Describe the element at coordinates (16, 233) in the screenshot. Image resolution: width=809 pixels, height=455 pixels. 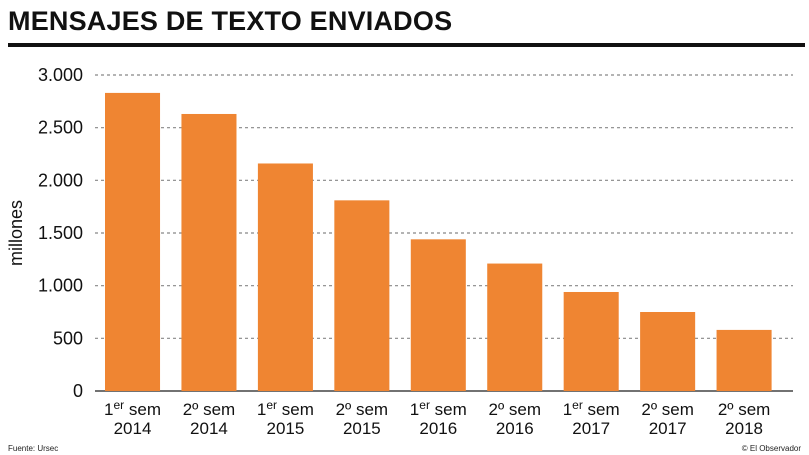
I see `y-axis-label: millones` at that location.